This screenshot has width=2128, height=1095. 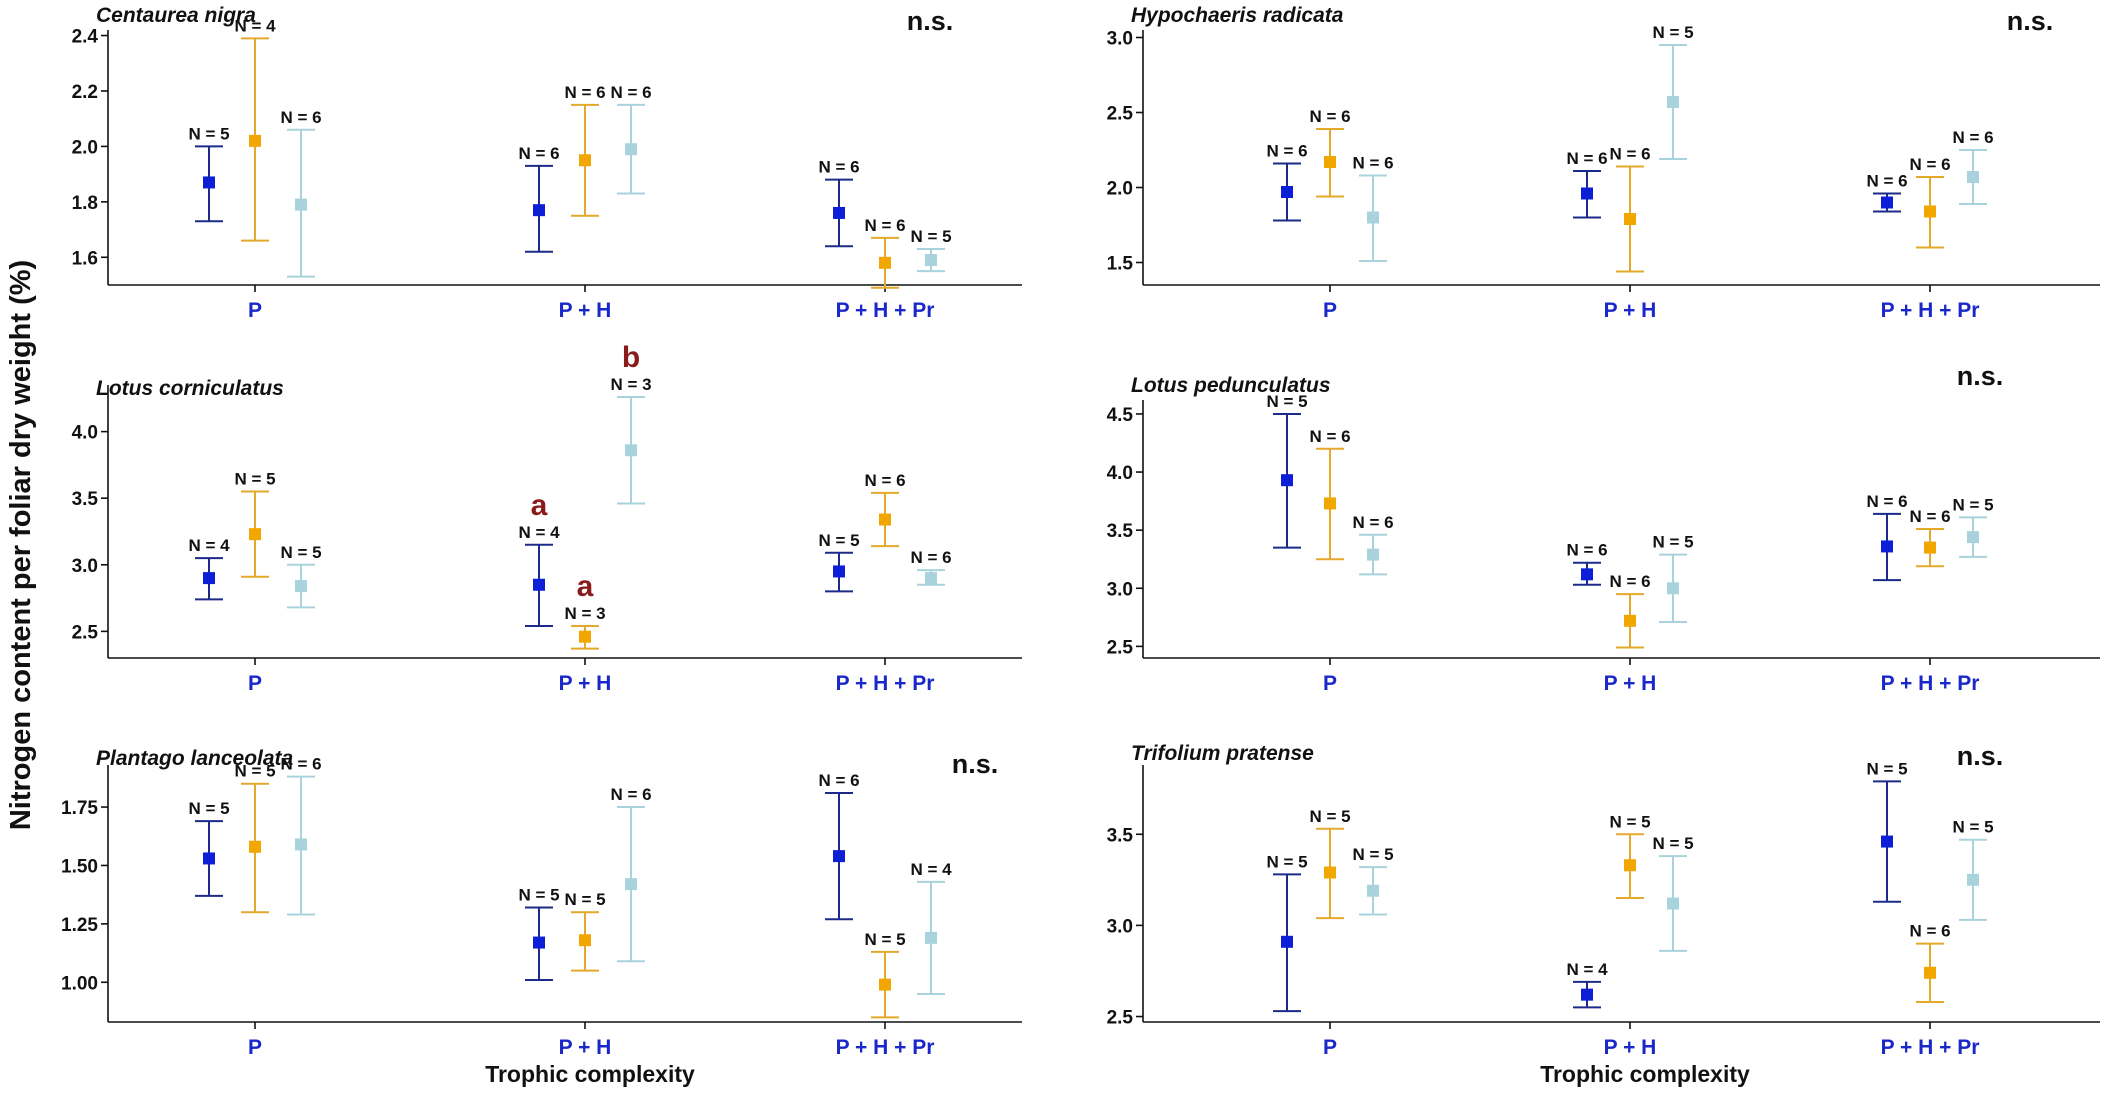 I want to click on y-tick-label: 1.75, so click(x=79, y=808).